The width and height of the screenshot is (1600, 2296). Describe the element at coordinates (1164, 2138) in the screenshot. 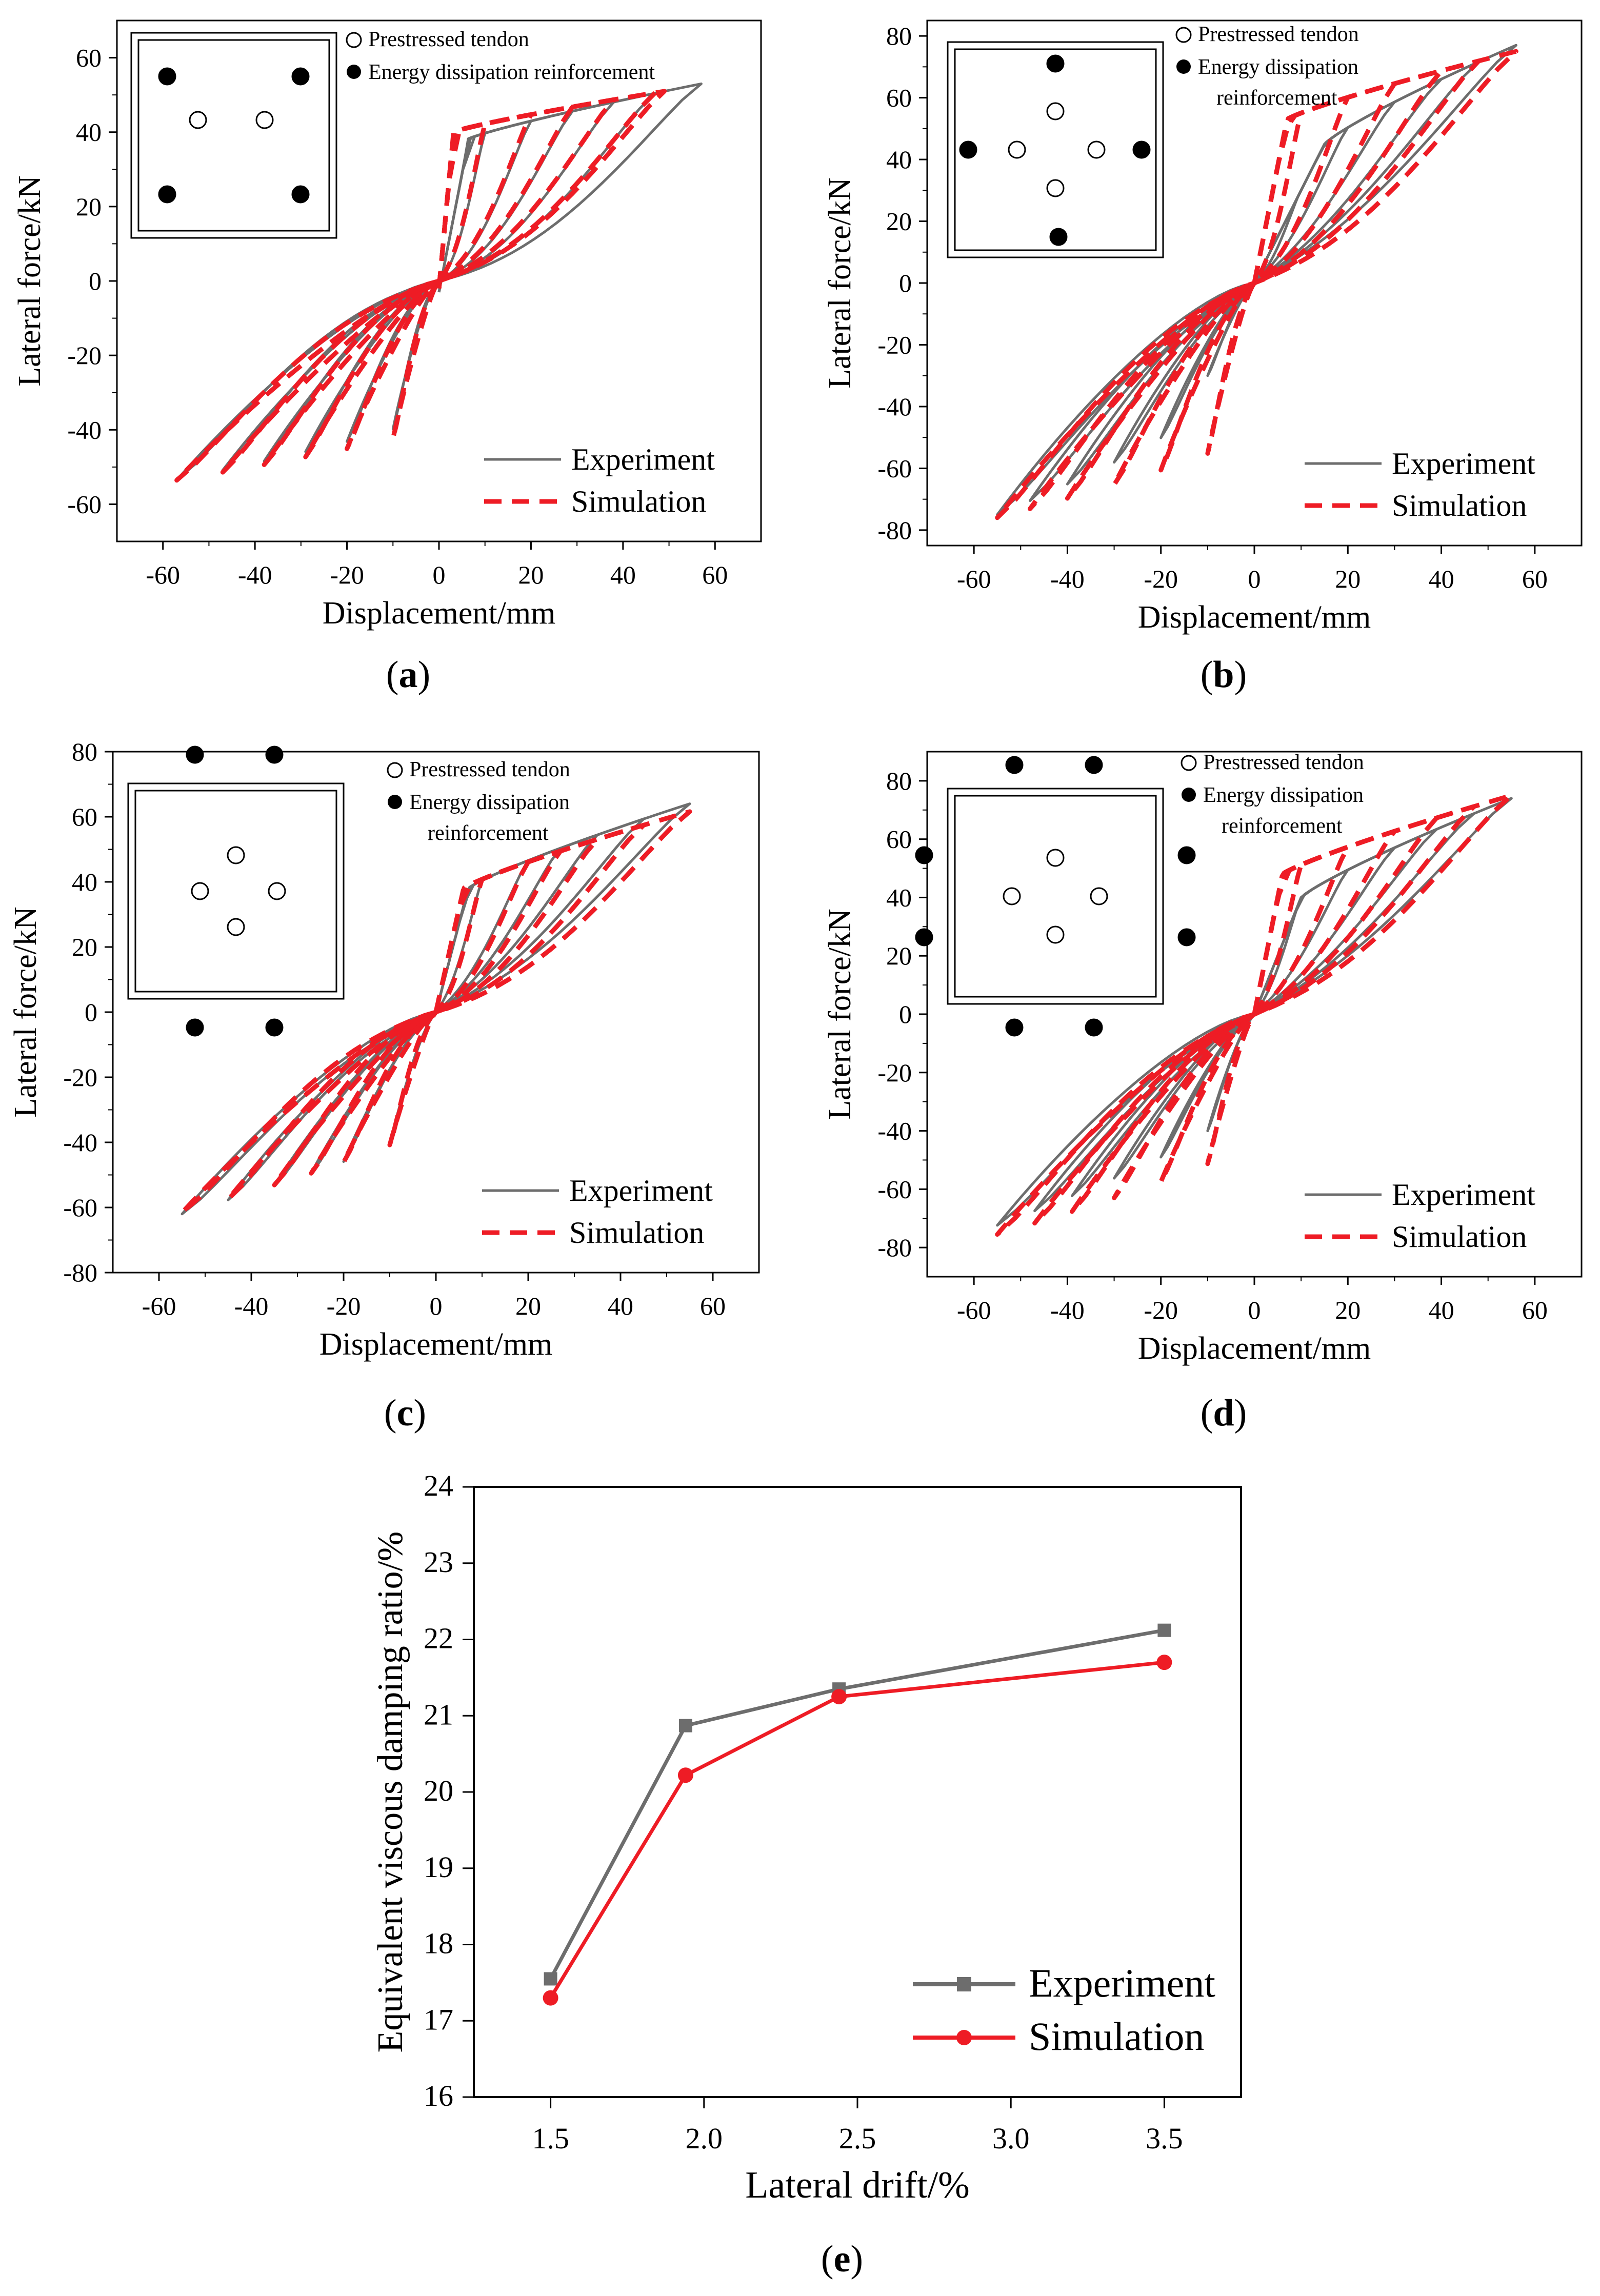

I see `x-tick-label-e: 3.5` at that location.